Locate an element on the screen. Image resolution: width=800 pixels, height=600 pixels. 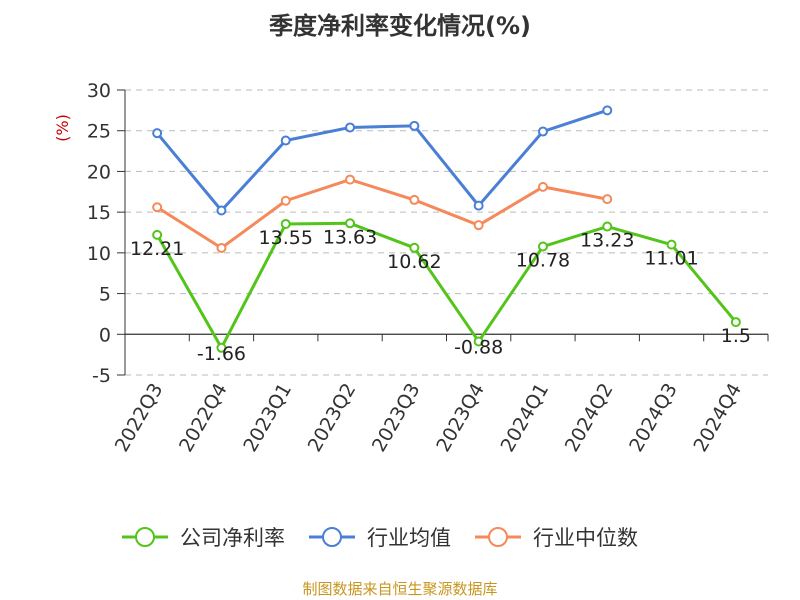
x-tick-label: 2024Q1 is located at coordinates (525, 418).